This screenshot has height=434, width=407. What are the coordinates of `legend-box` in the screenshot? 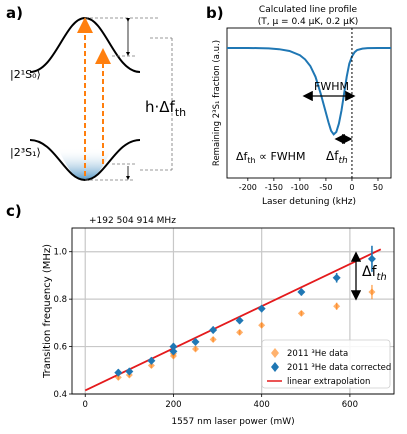 It's located at (326, 364).